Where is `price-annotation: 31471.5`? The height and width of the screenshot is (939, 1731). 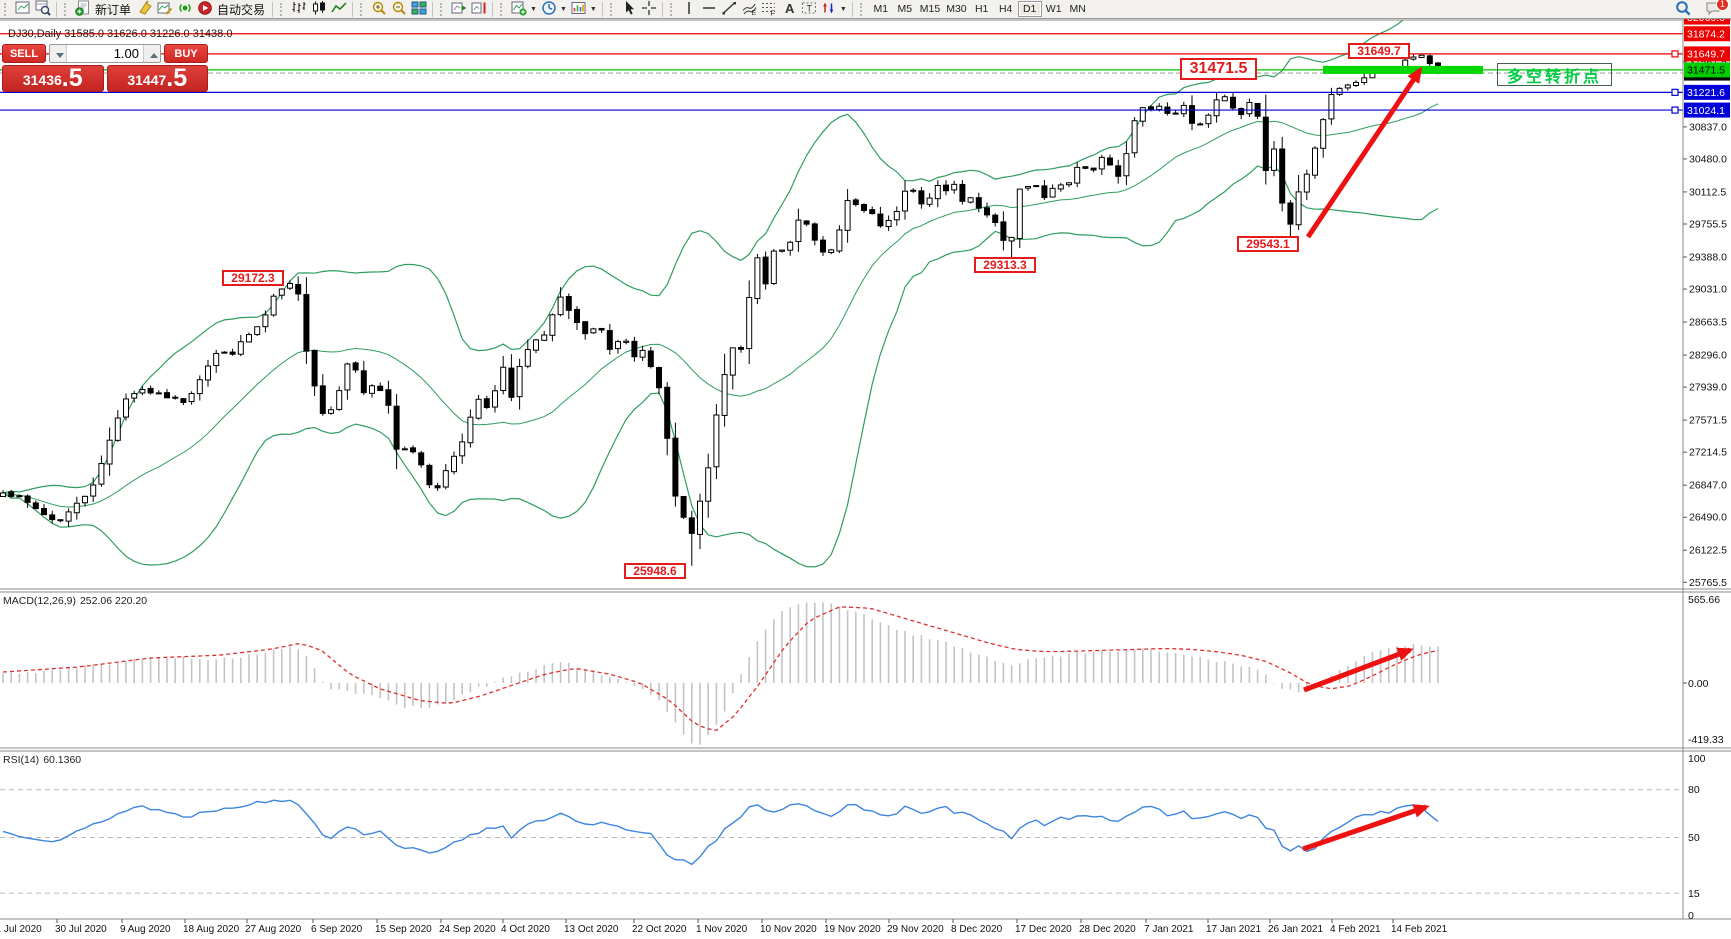 price-annotation: 31471.5 is located at coordinates (1218, 69).